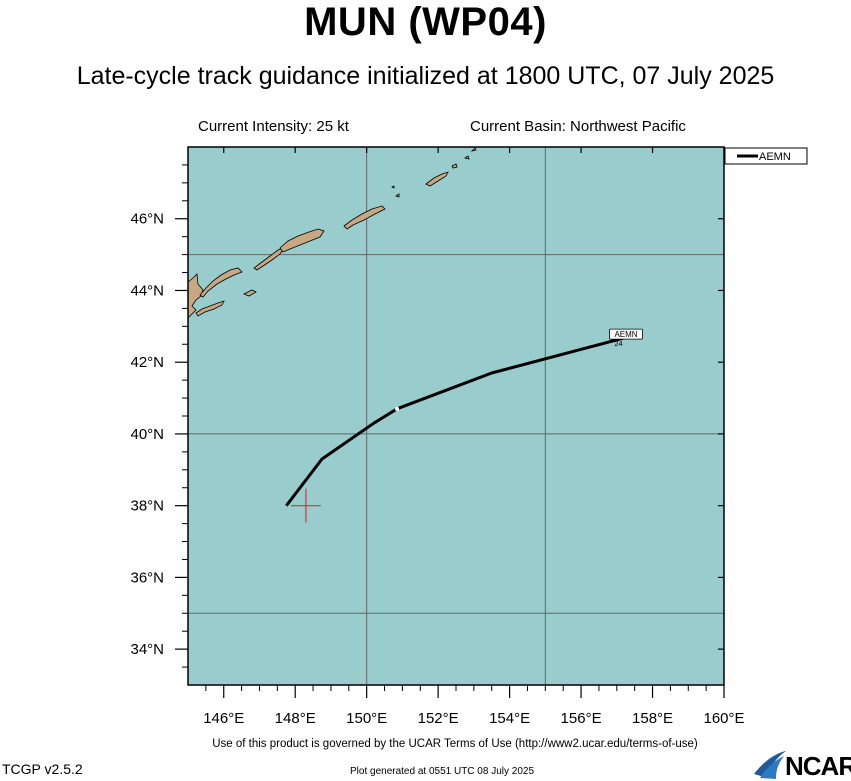  What do you see at coordinates (581, 718) in the screenshot?
I see `lon-tick-label: 156°E` at bounding box center [581, 718].